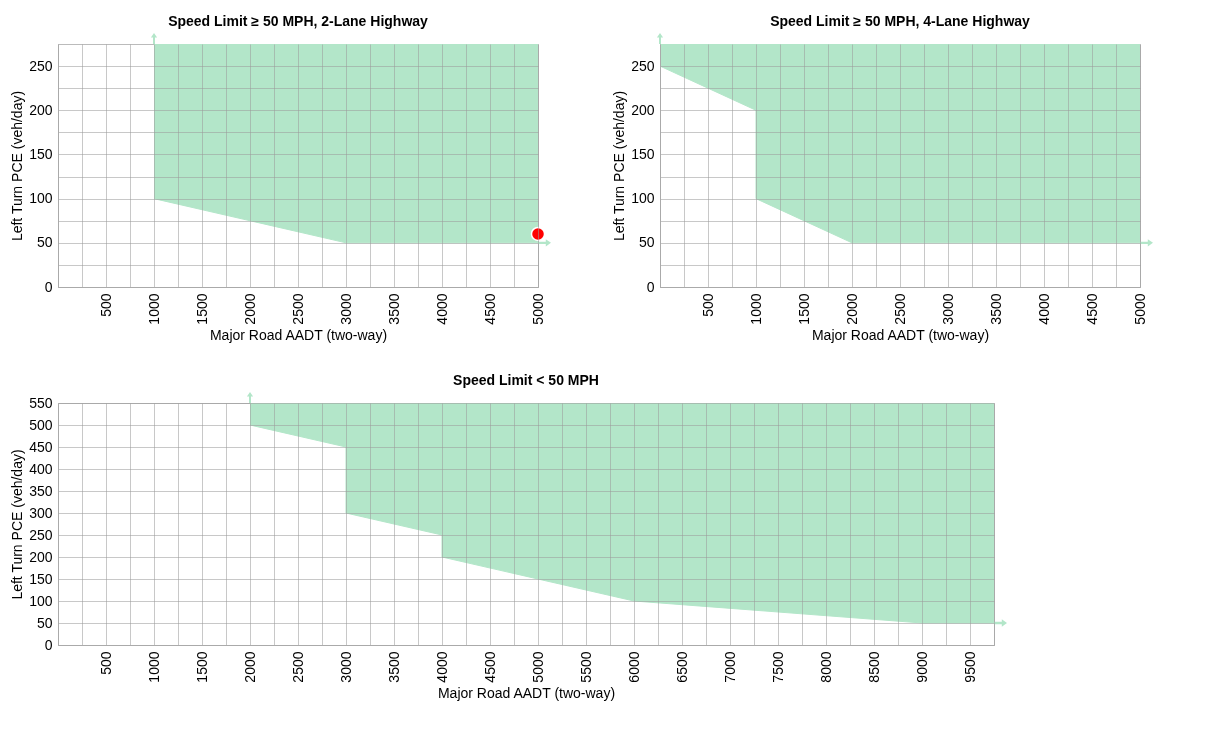  What do you see at coordinates (681, 667) in the screenshot?
I see `x-tick-label: 6500` at bounding box center [681, 667].